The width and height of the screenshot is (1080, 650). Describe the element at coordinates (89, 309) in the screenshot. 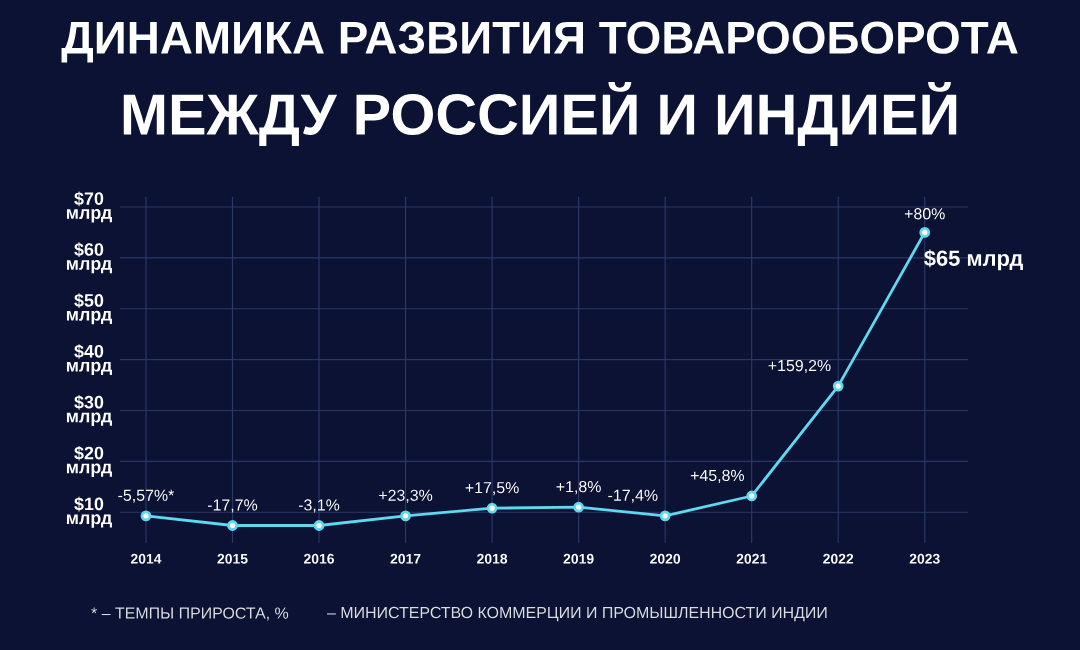

I see `y-tick-label: $50 млрд` at that location.